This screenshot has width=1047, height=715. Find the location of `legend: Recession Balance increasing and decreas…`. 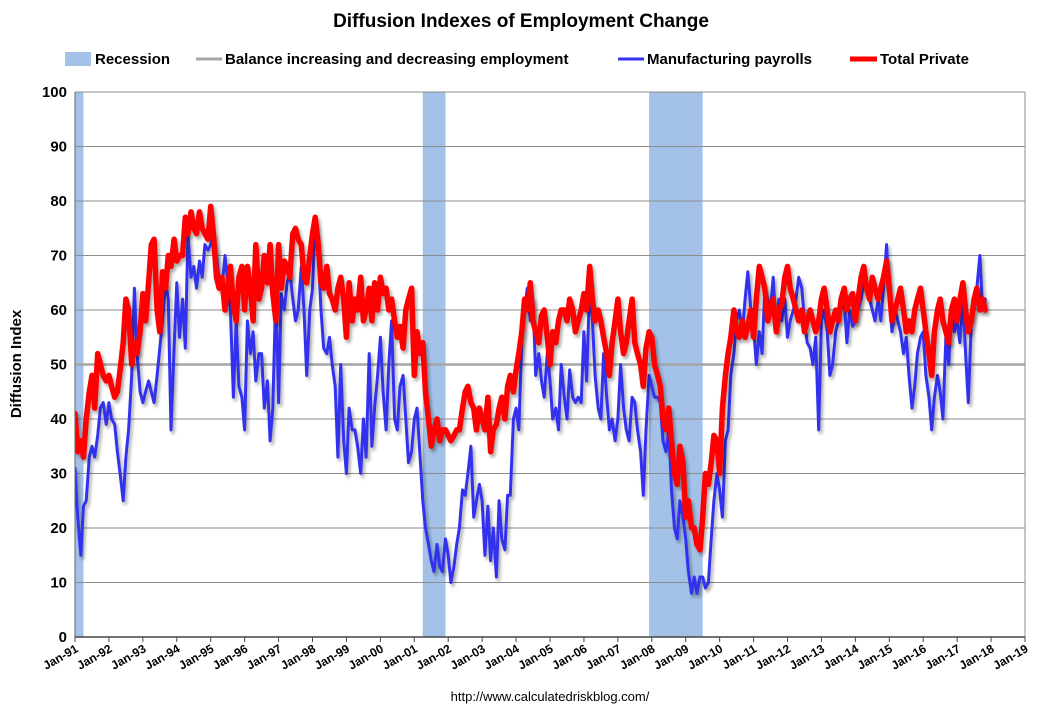

legend: Recession Balance increasing and decreas… is located at coordinates (517, 59).